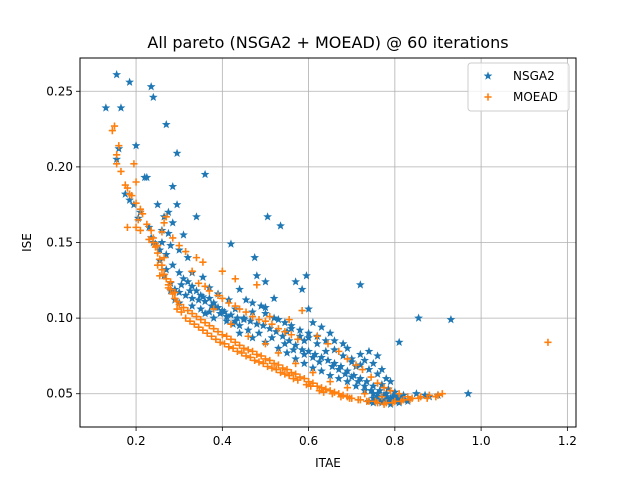  Describe the element at coordinates (222, 441) in the screenshot. I see `x-tick-label: 0.4` at that location.